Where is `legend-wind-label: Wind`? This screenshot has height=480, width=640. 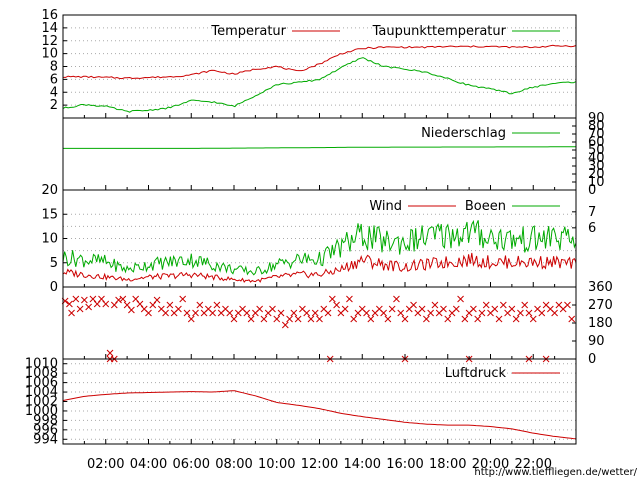
legend-wind-label: Wind is located at coordinates (385, 206).